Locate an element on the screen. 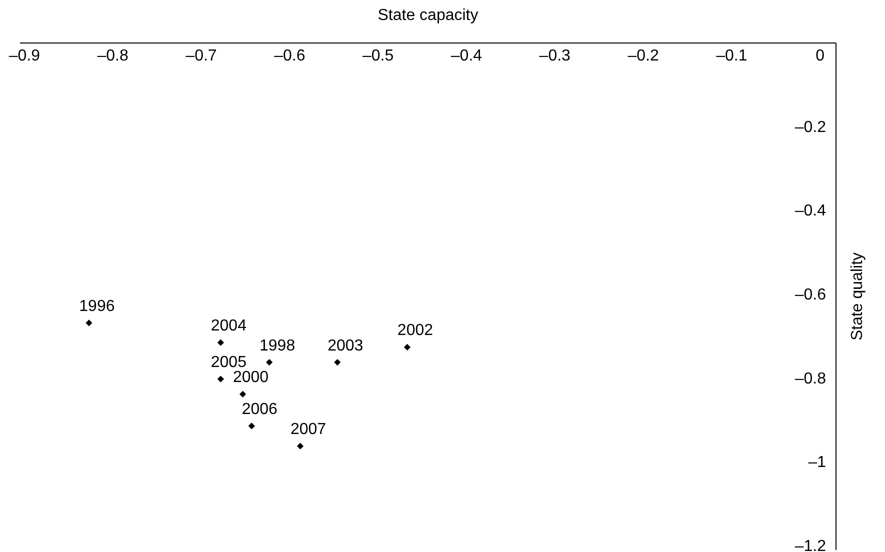 This screenshot has width=885, height=552. x-axis-title: State capacity is located at coordinates (428, 15).